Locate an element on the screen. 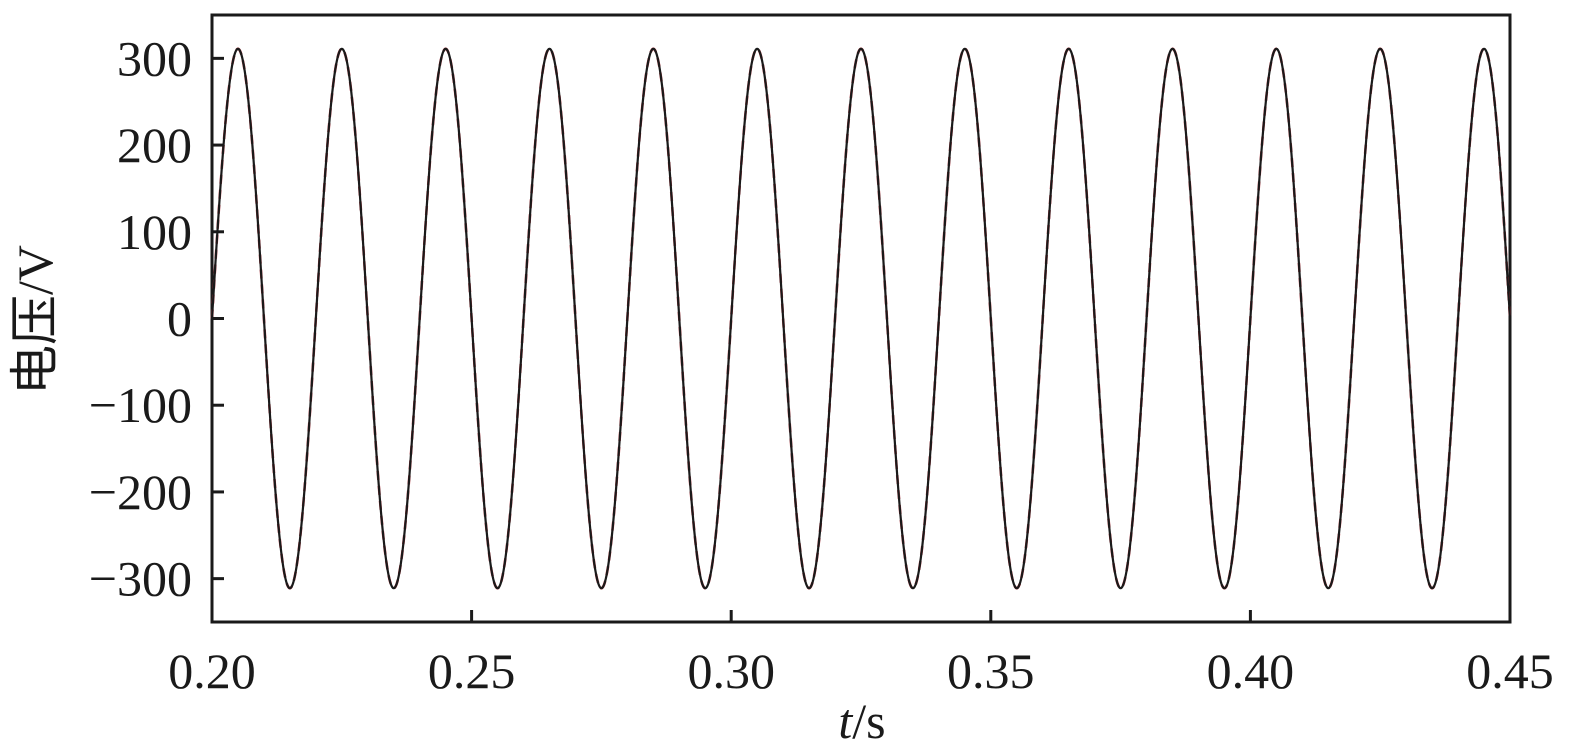 This screenshot has width=1579, height=755. y-tick-label: −200 is located at coordinates (140, 492).